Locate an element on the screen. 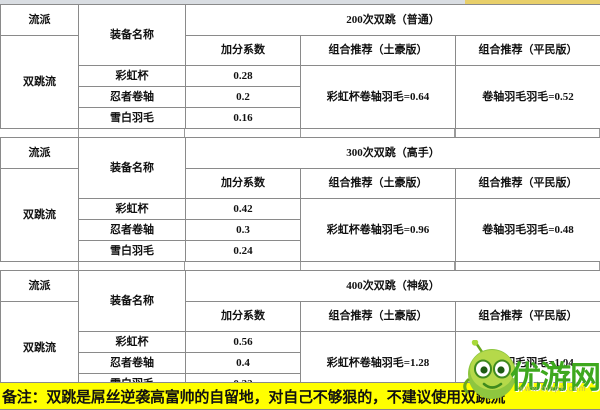  footer-note: 备注：双跳是屌丝逆袭高富帅的自留地，对自己不够狠的，不建议使用双跳流 is located at coordinates (300, 396).